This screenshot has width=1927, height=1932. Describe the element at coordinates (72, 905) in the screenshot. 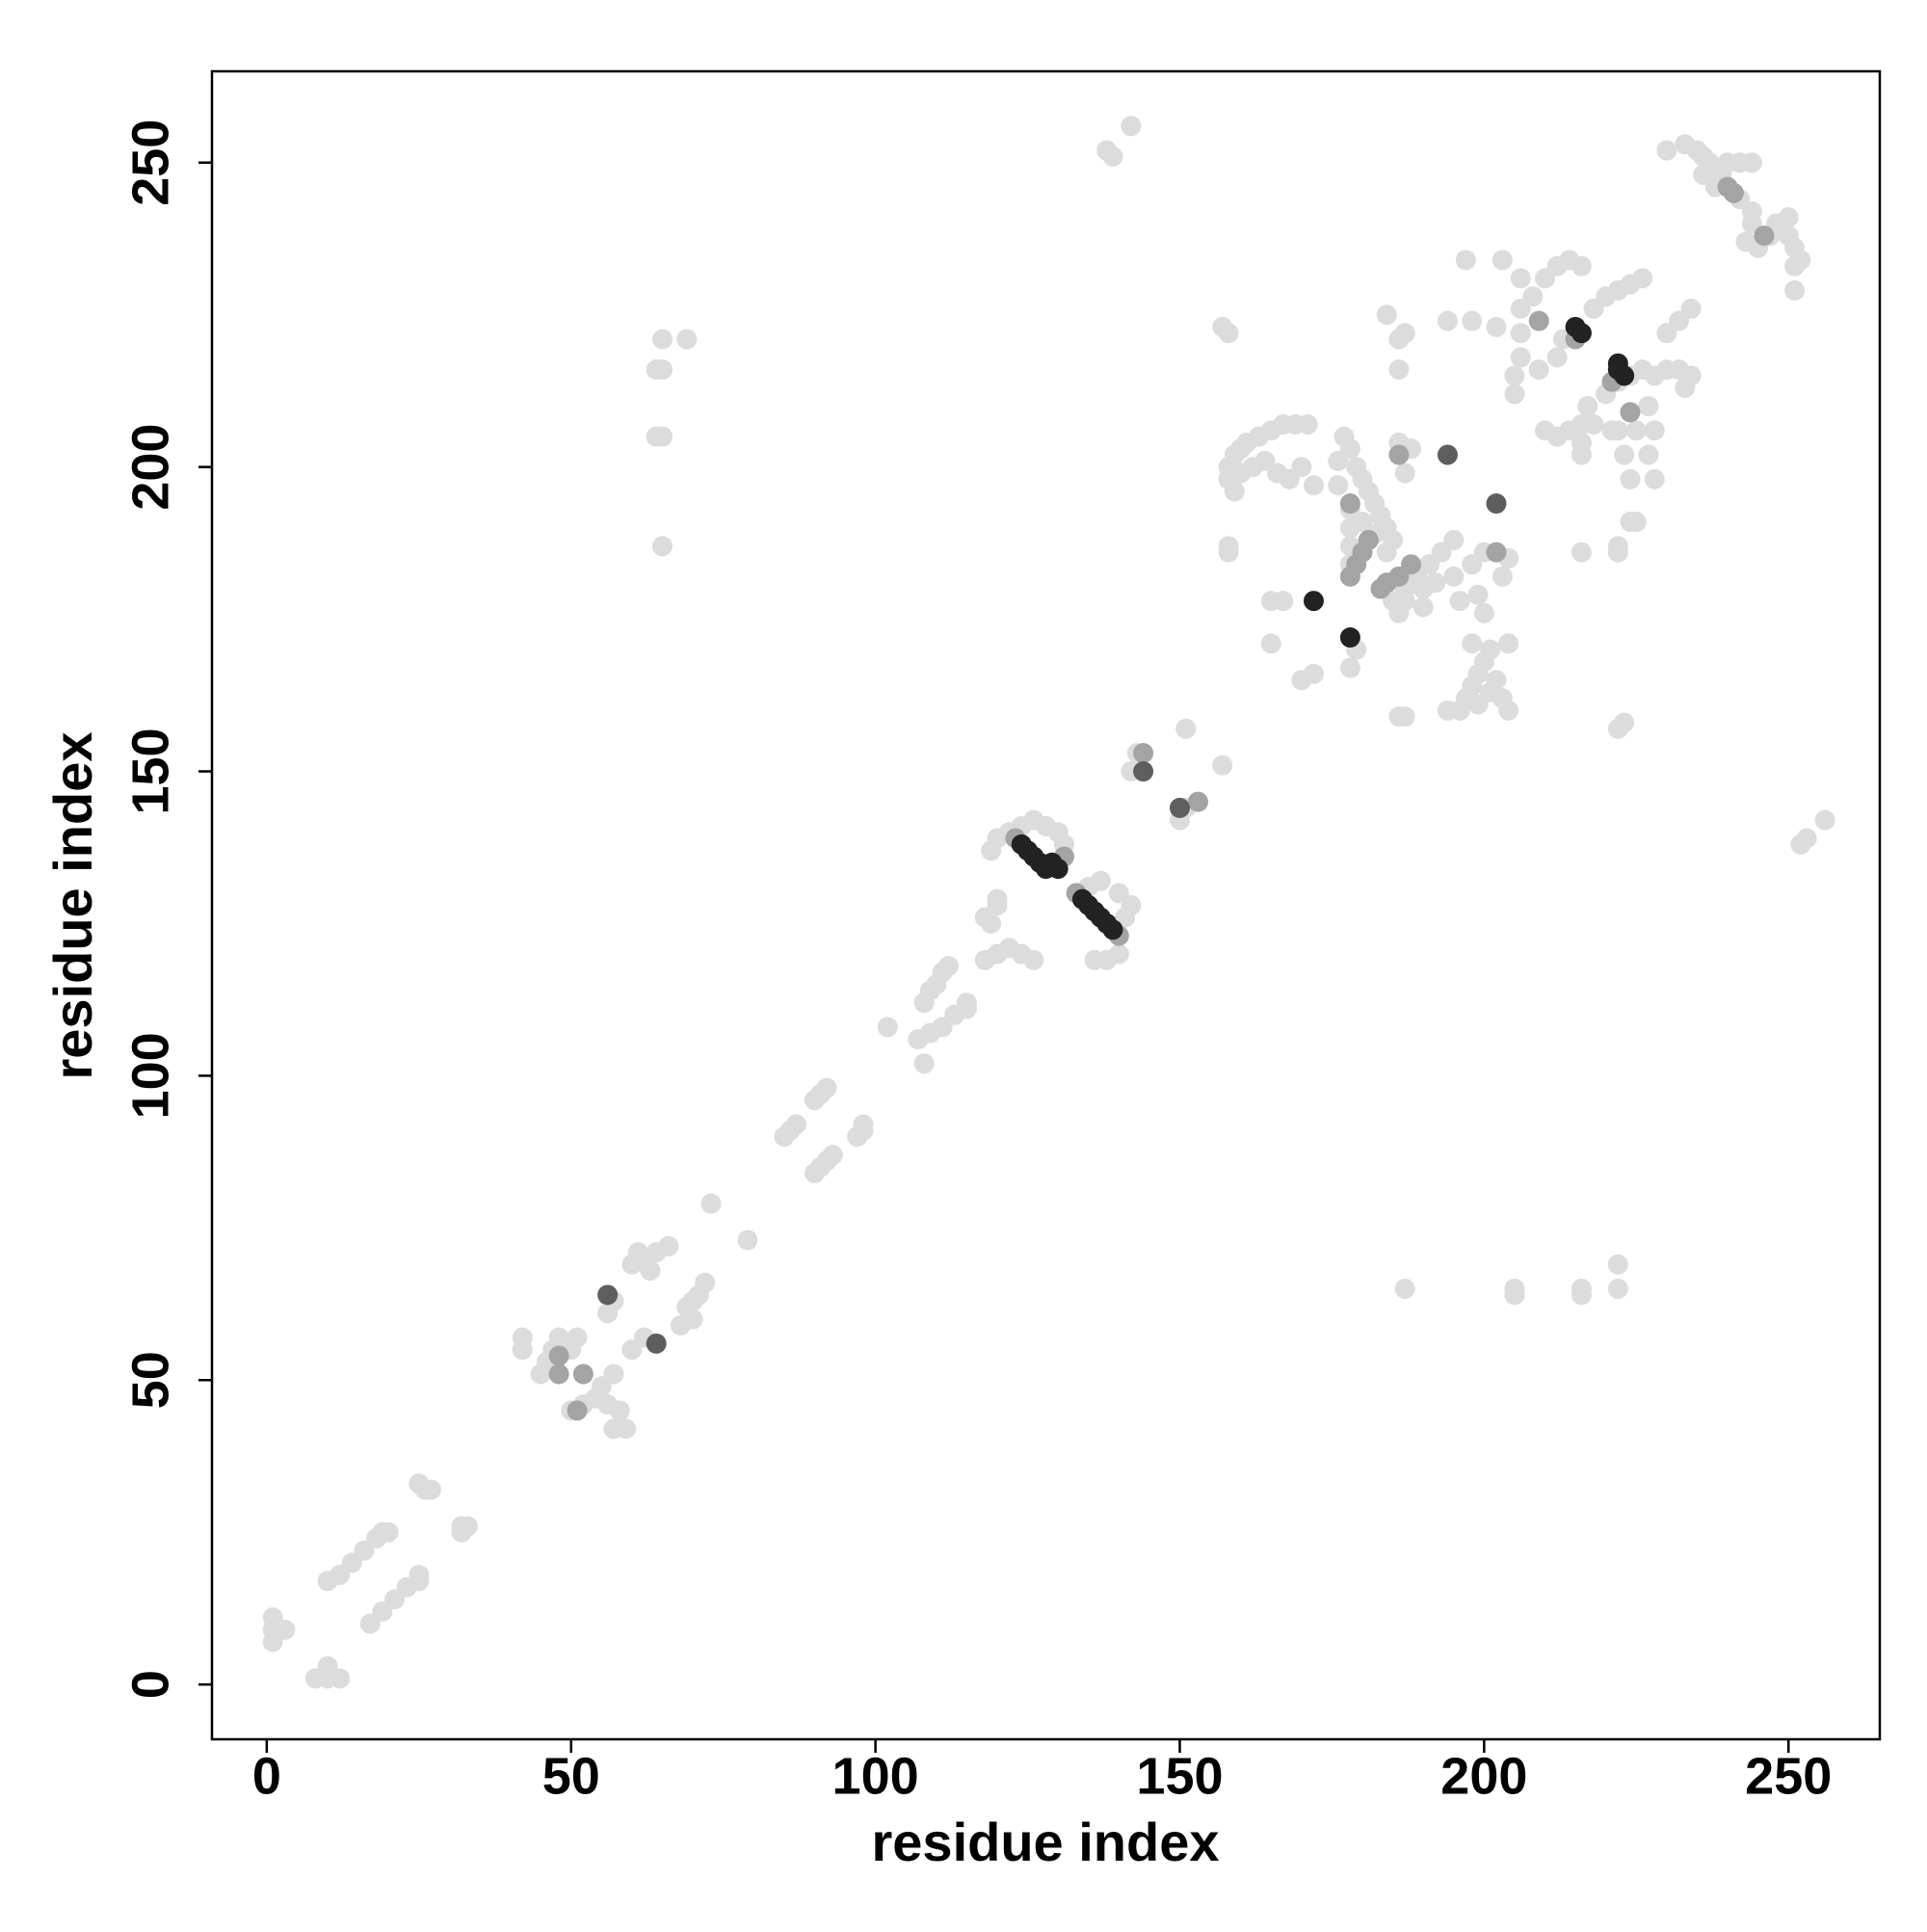

I see `y-axis-title: residue index` at that location.